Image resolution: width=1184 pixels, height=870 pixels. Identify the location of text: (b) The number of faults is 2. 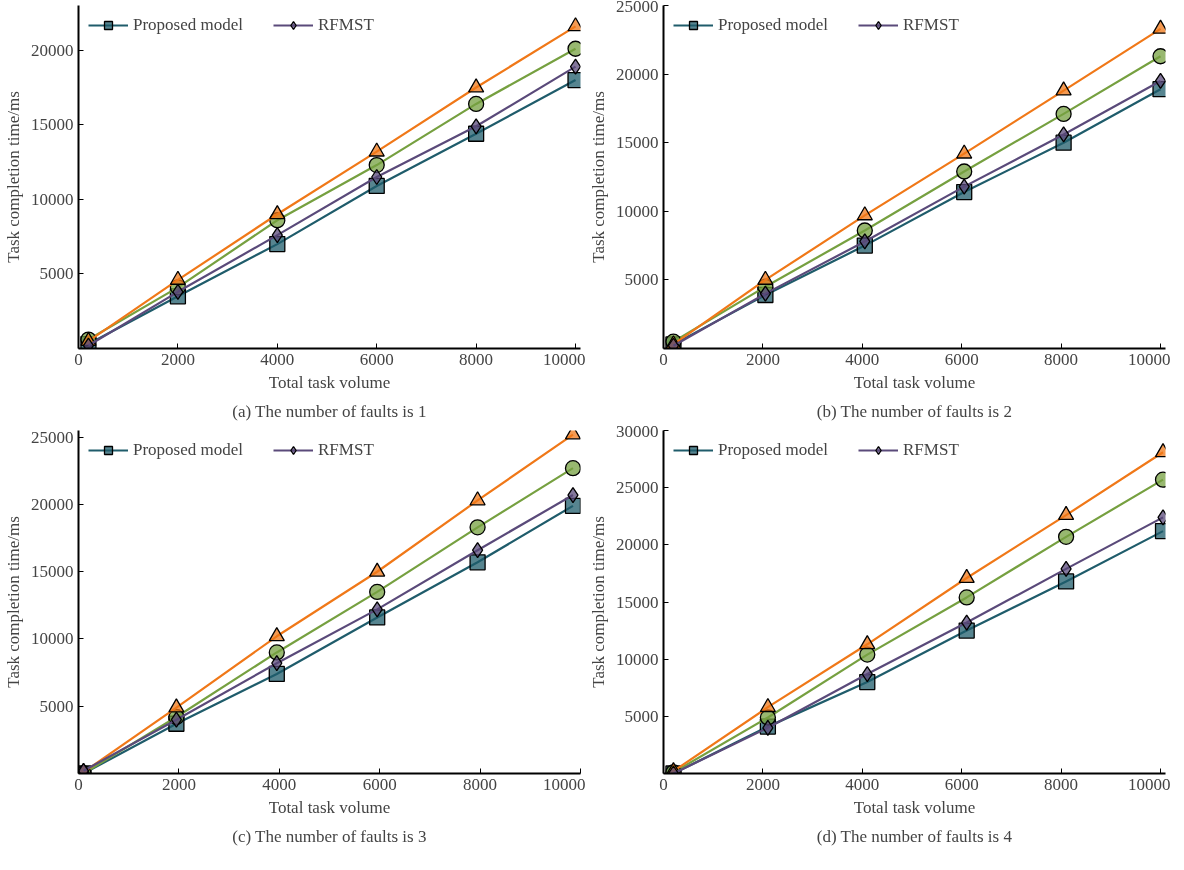
(914, 411).